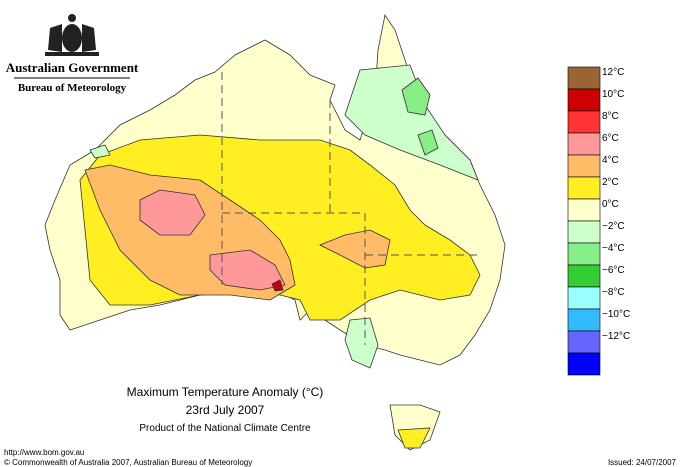  I want to click on legend-label: 8°C, so click(610, 116).